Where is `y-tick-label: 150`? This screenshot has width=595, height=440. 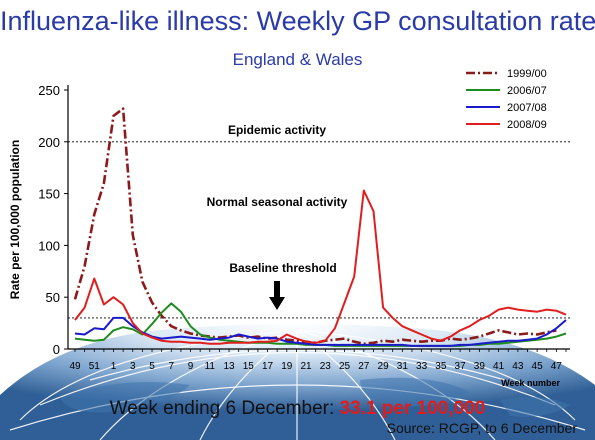
y-tick-label: 150 is located at coordinates (49, 194).